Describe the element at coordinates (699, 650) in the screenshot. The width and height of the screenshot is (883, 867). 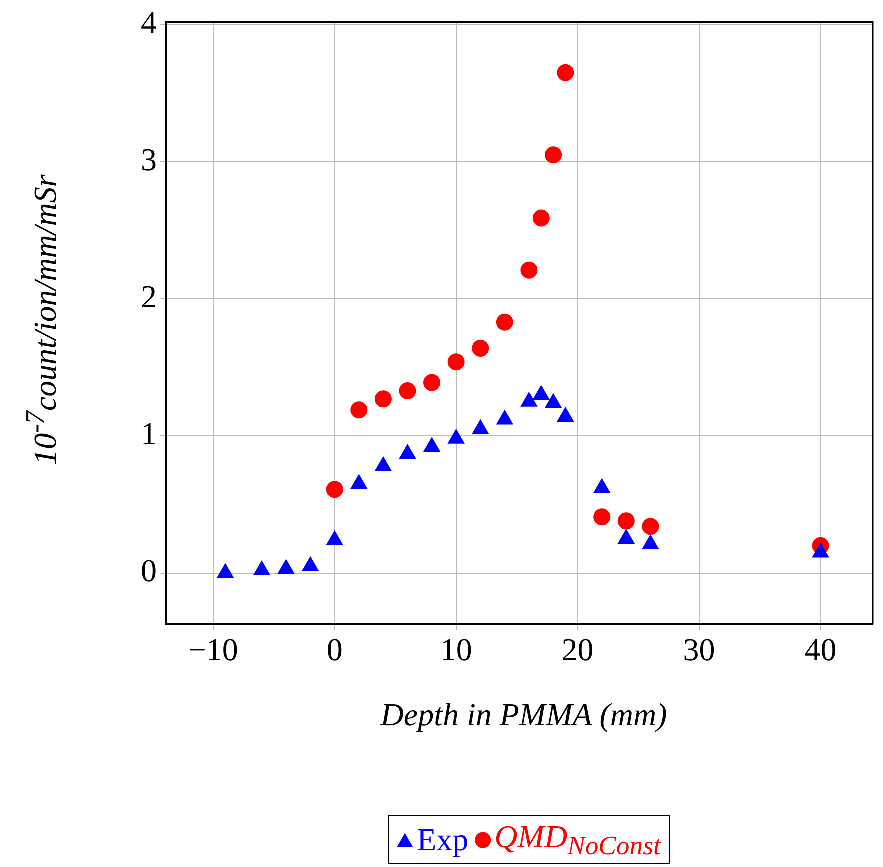
I see `x-tick-label: 30` at that location.